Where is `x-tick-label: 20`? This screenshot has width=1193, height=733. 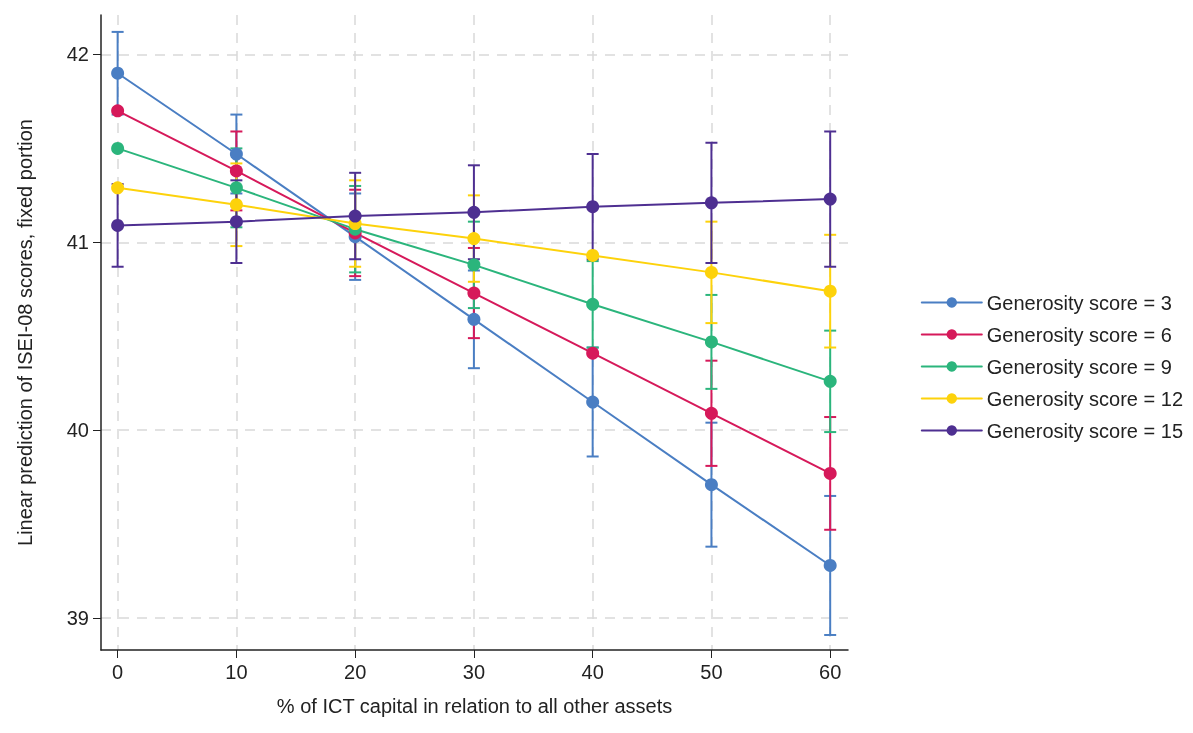 x-tick-label: 20 is located at coordinates (355, 672).